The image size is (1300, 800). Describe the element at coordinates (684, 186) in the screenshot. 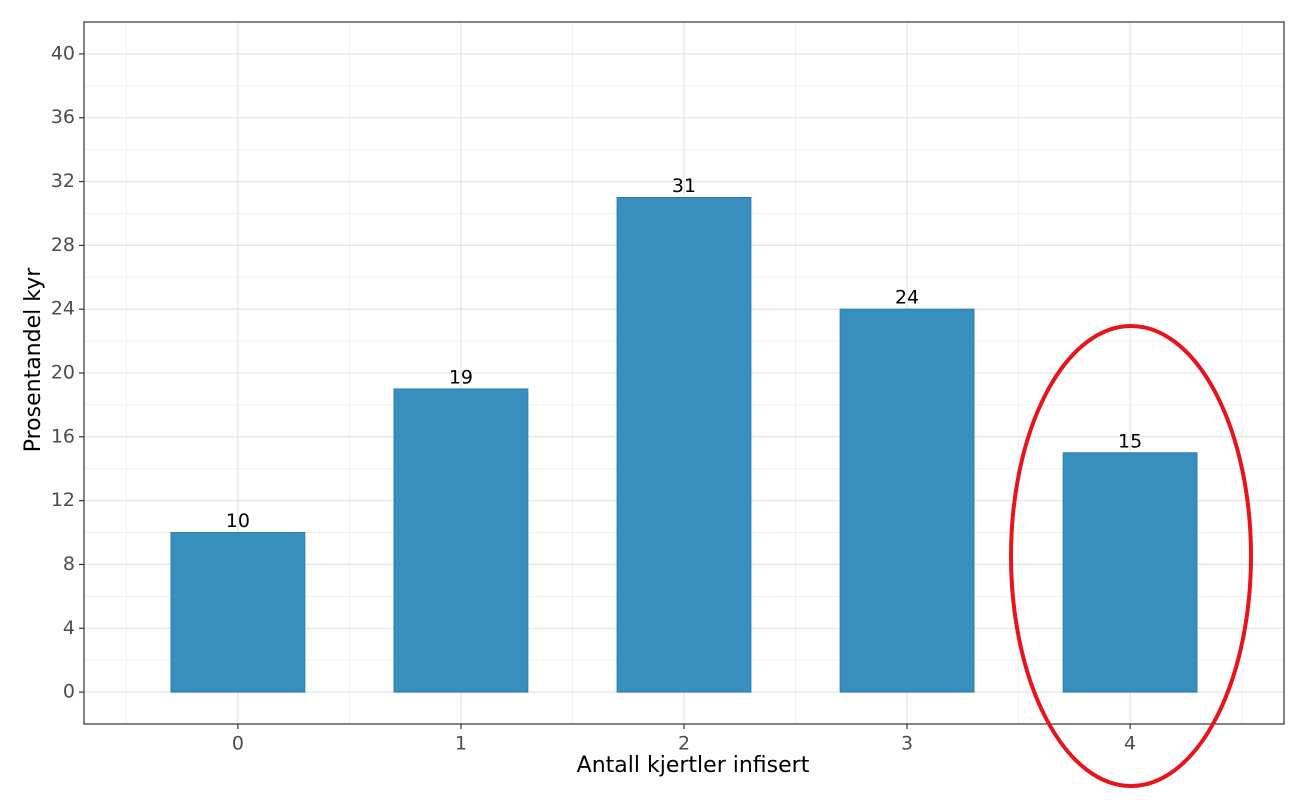

I see `value-label: 31` at that location.